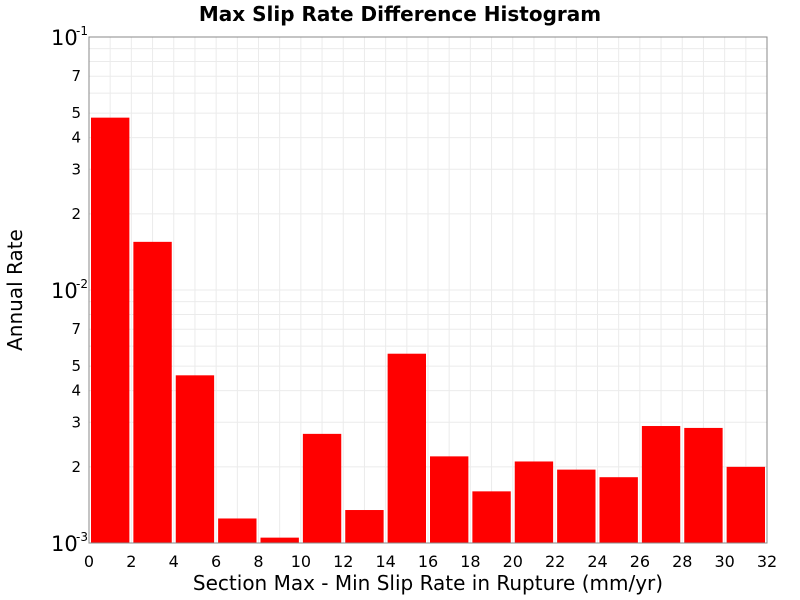 The width and height of the screenshot is (800, 600). Describe the element at coordinates (400, 14) in the screenshot. I see `chart-title: Max Slip Rate Difference Histogram` at that location.